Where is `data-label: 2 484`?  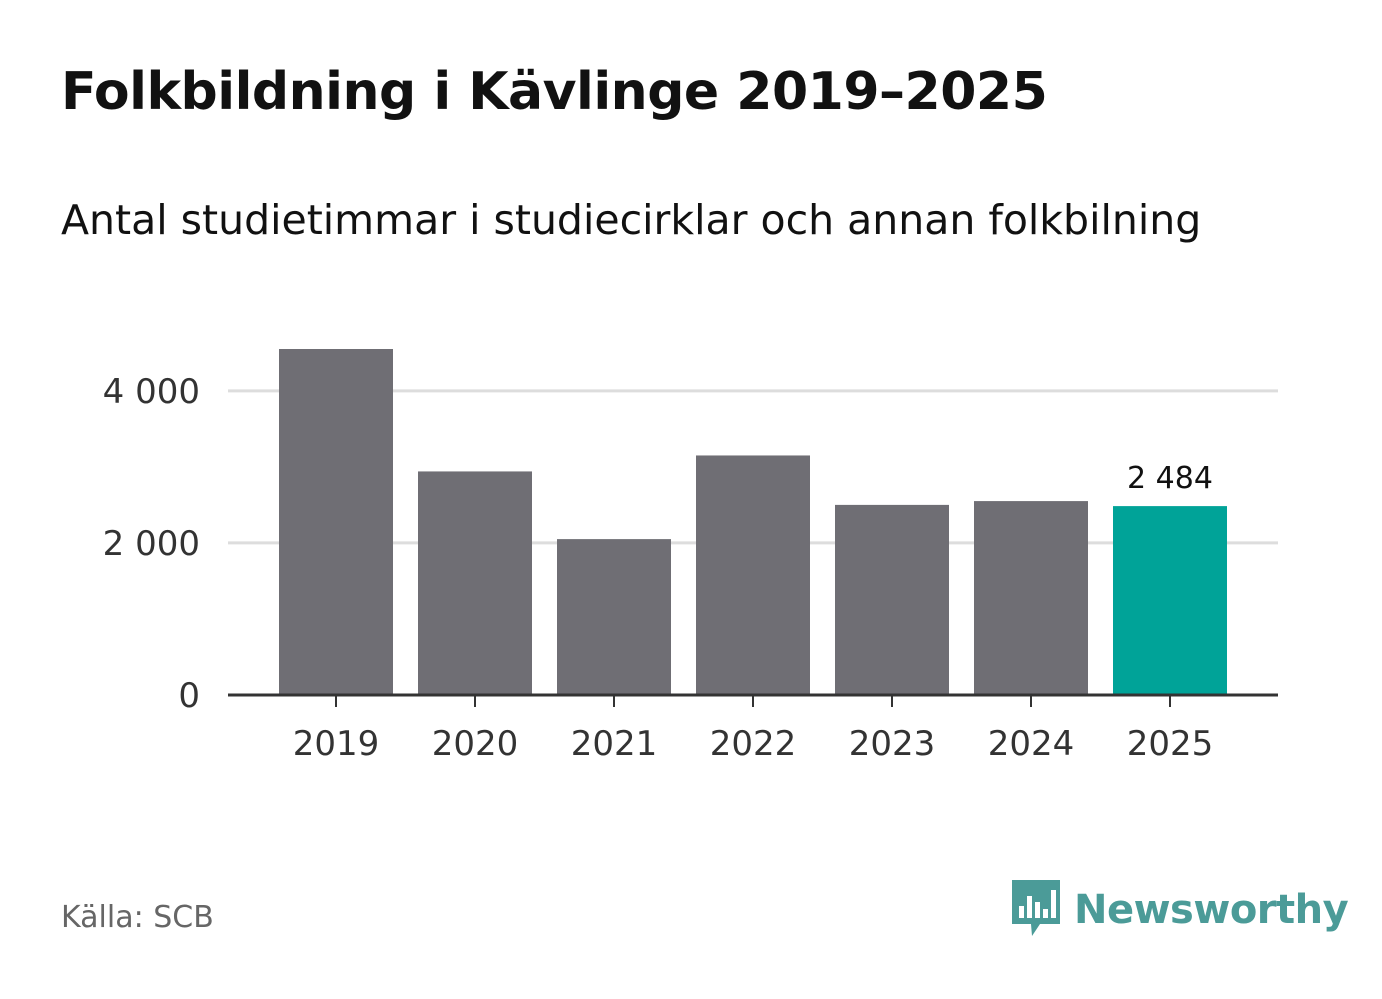 data-label: 2 484 is located at coordinates (1170, 478).